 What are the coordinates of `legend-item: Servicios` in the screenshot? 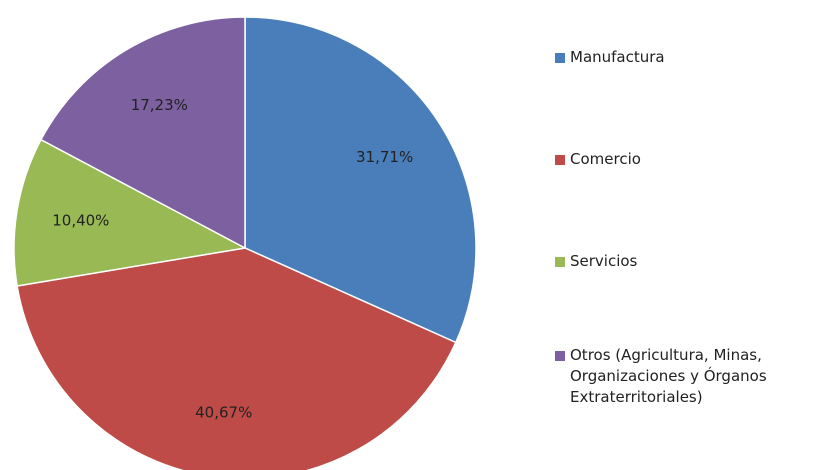 It's located at (687, 261).